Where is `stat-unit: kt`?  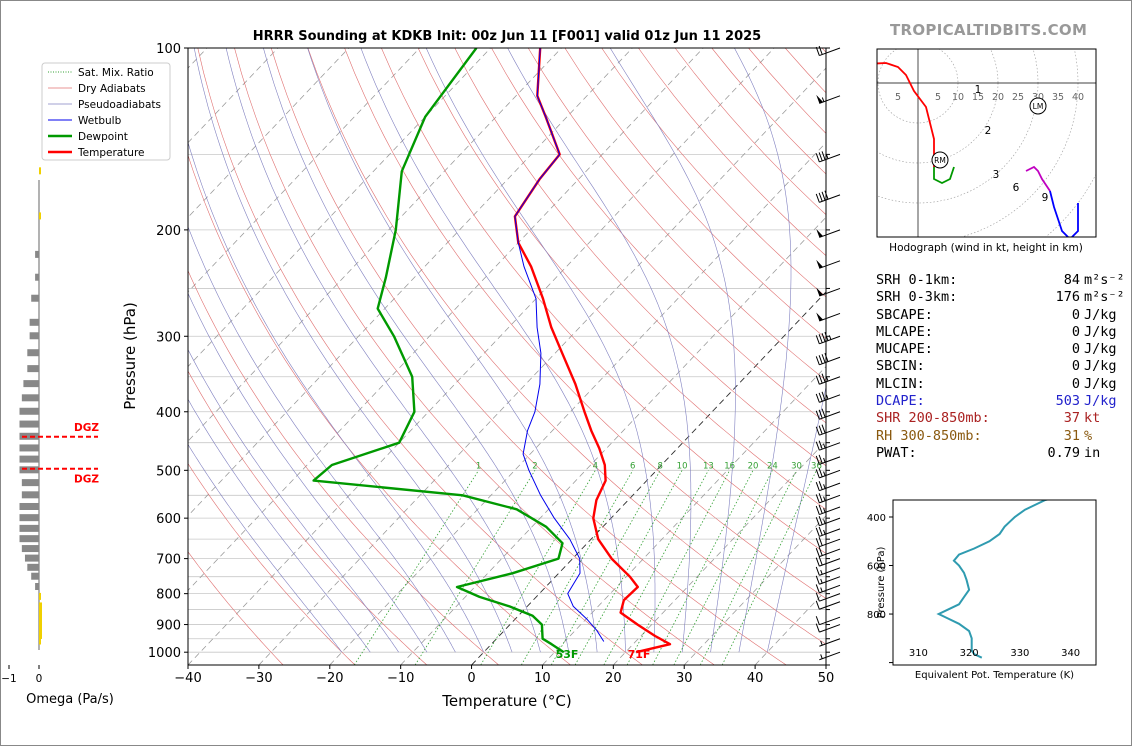 stat-unit: kt is located at coordinates (1092, 418).